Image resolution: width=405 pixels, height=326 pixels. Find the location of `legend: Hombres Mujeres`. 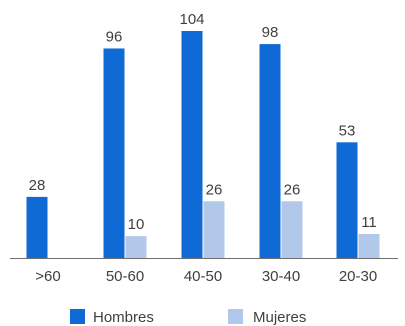

legend: Hombres Mujeres is located at coordinates (188, 317).